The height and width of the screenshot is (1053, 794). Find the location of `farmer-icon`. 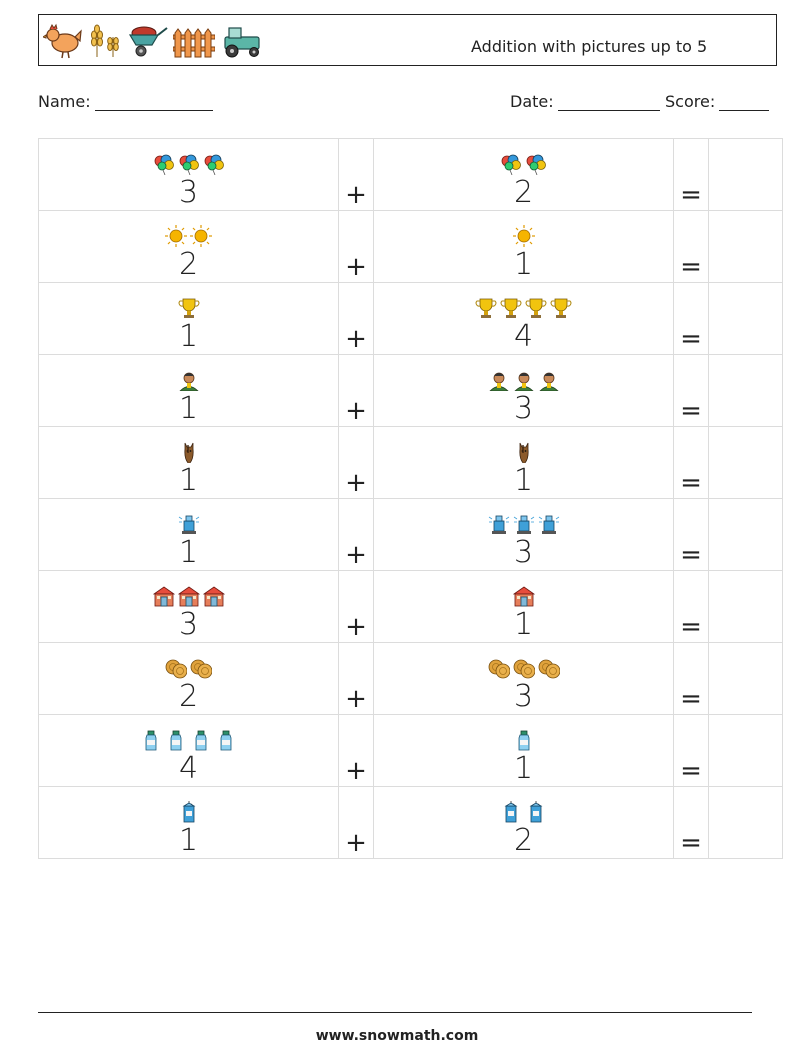

farmer-icon is located at coordinates (498, 381).